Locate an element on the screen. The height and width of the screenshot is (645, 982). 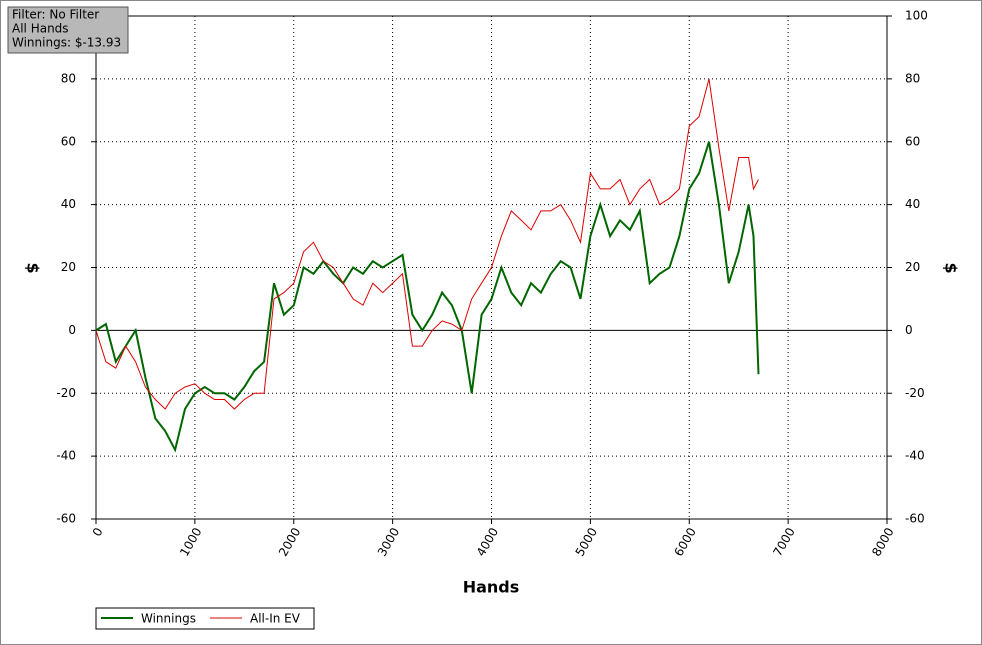
legend-label: All-In EV is located at coordinates (275, 619).